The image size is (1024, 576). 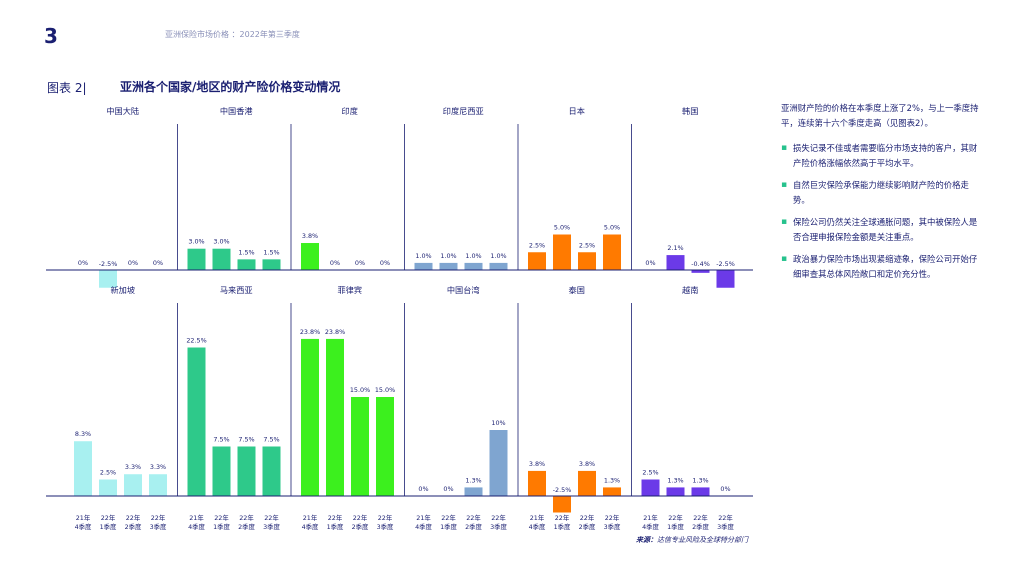 I want to click on panel-title: 泰国, so click(x=577, y=290).